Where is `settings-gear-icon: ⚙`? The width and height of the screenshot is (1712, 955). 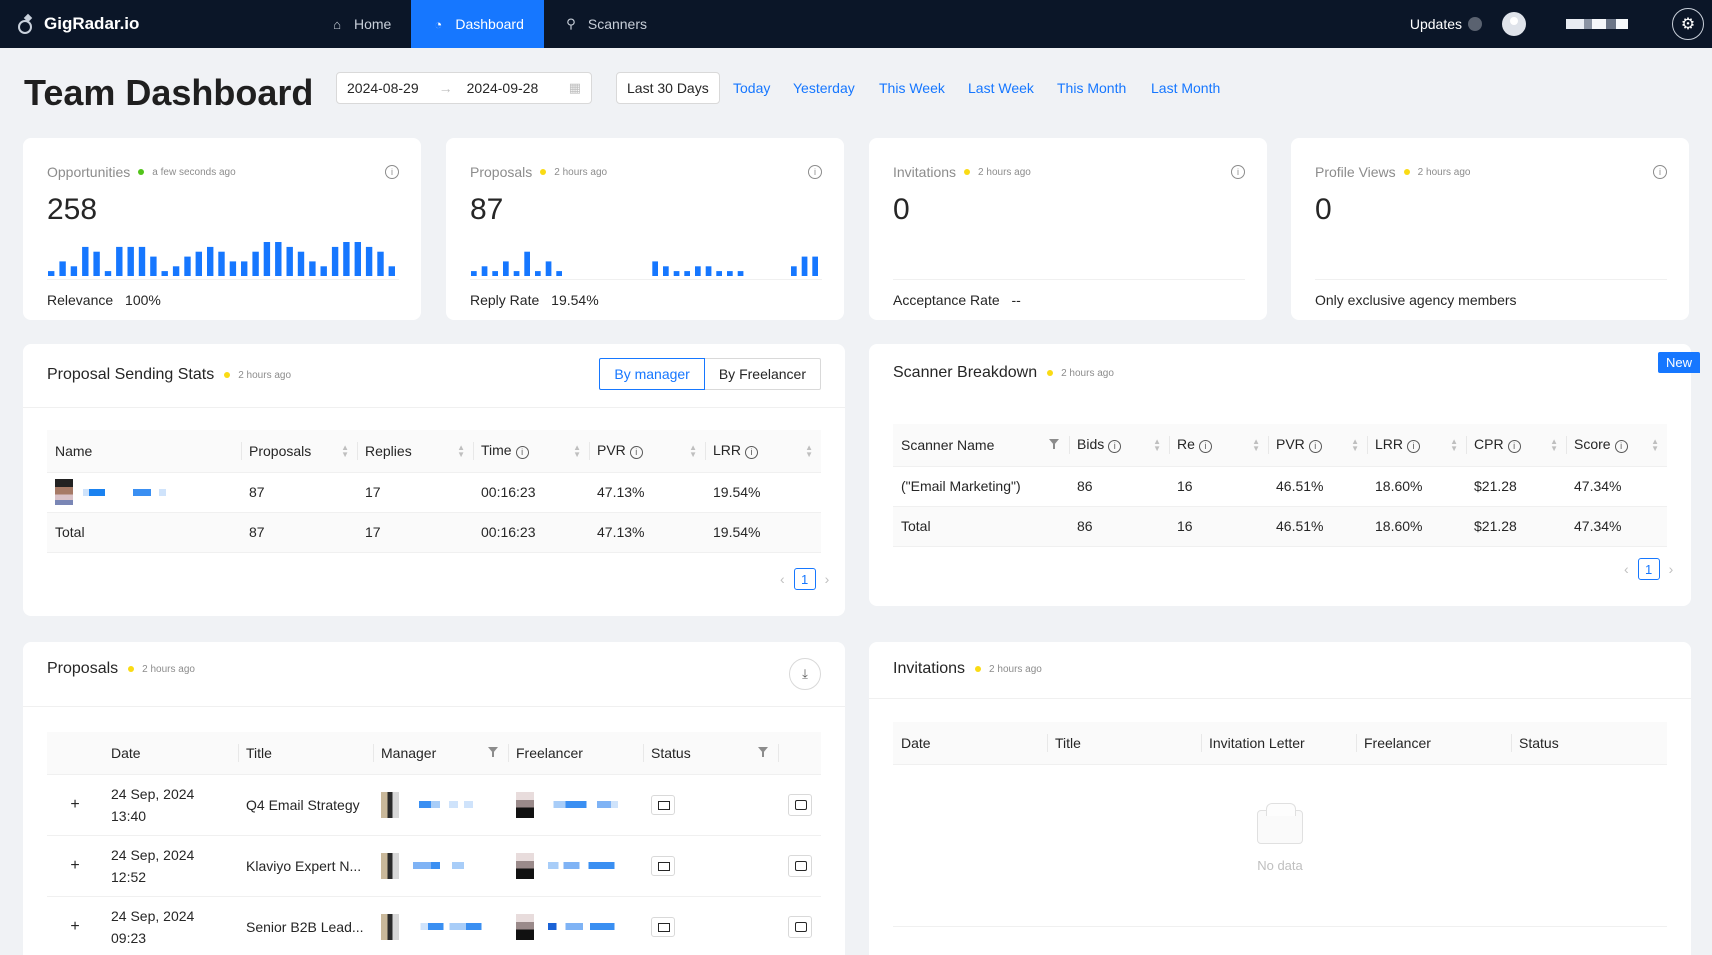
settings-gear-icon: ⚙ is located at coordinates (1688, 24).